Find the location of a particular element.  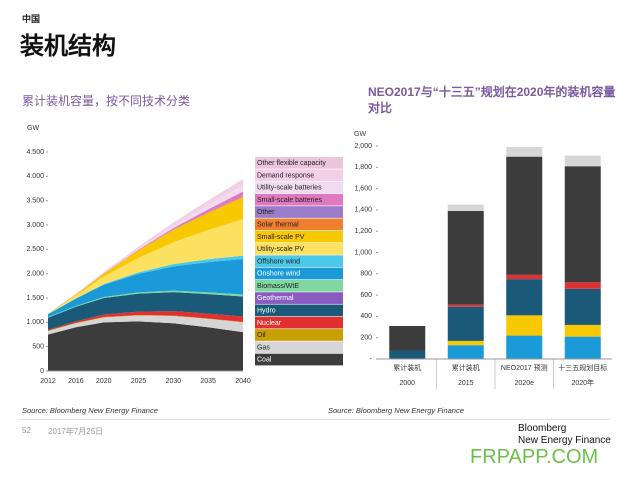

legend-label: Gas is located at coordinates (263, 347).